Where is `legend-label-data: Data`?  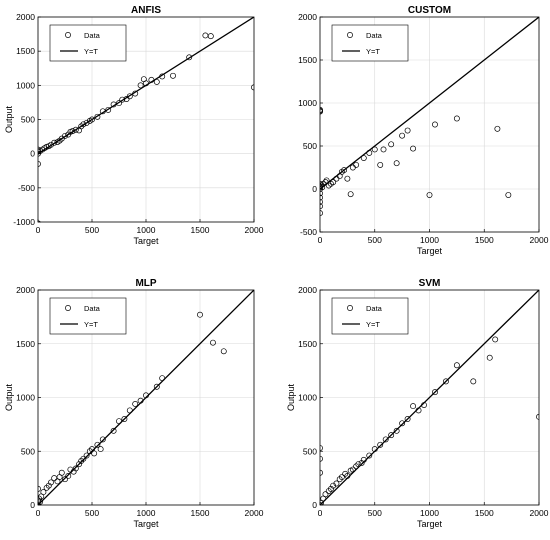 legend-label-data: Data is located at coordinates (92, 35).